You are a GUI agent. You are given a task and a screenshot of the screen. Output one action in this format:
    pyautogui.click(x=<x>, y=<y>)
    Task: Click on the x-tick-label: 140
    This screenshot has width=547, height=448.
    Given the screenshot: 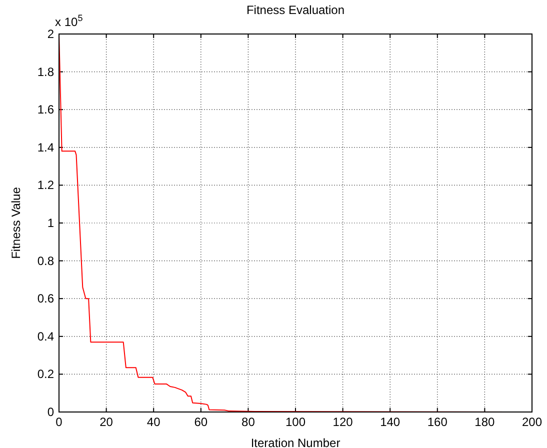 What is the action you would take?
    pyautogui.click(x=390, y=422)
    